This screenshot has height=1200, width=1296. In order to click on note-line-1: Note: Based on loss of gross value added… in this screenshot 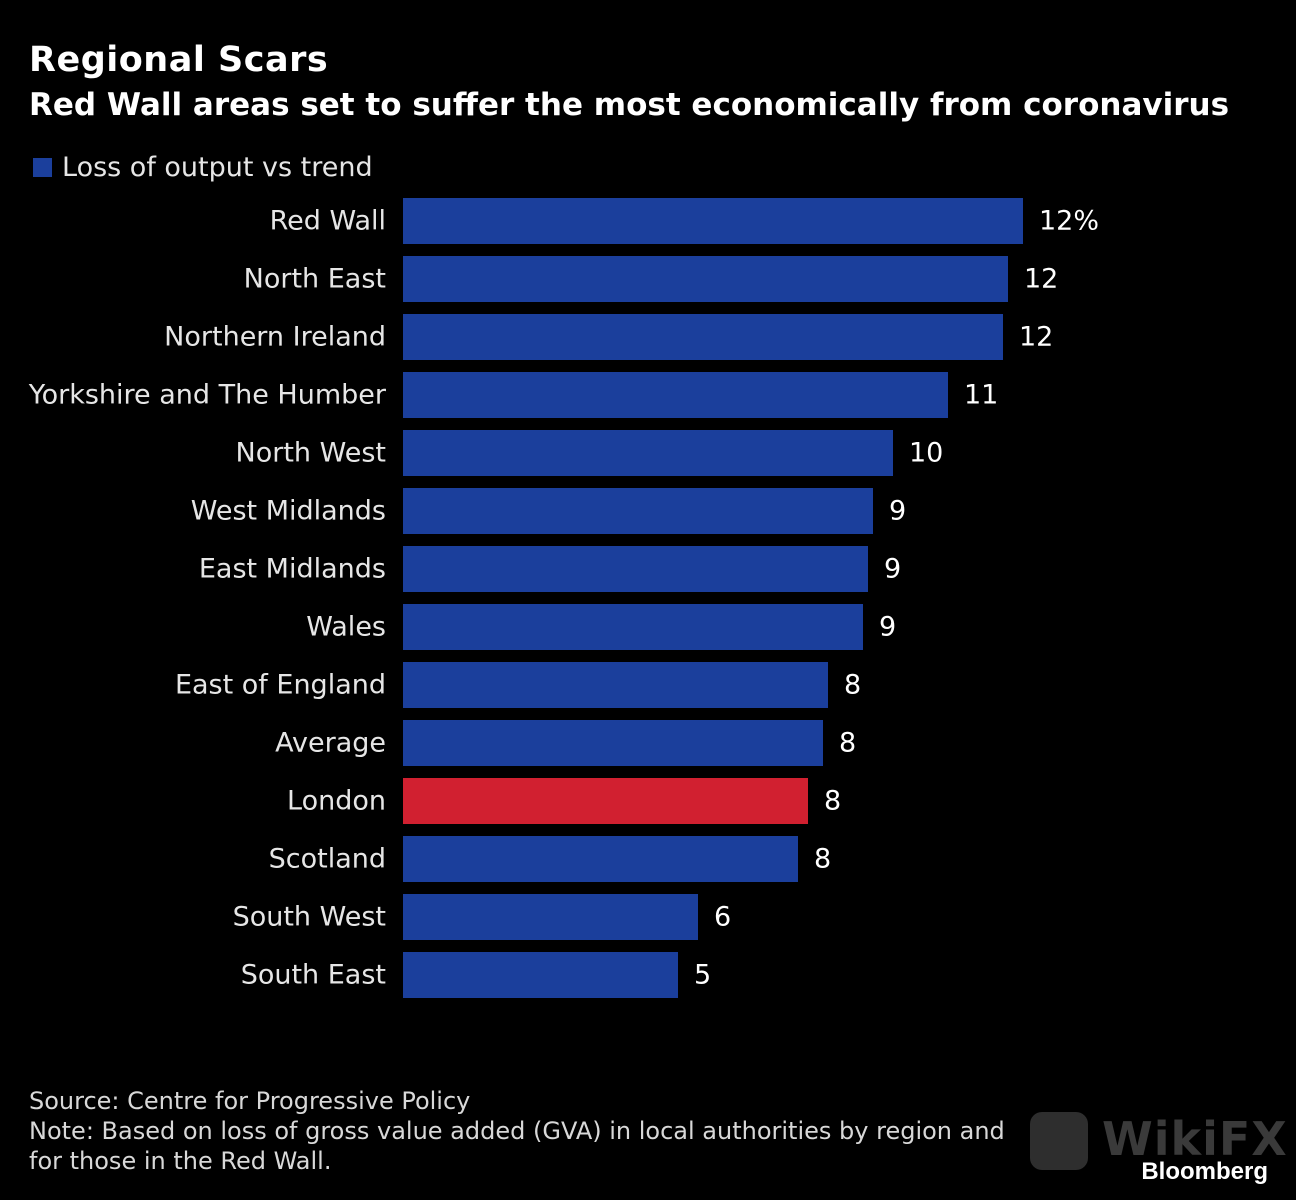, I will do `click(517, 1131)`.